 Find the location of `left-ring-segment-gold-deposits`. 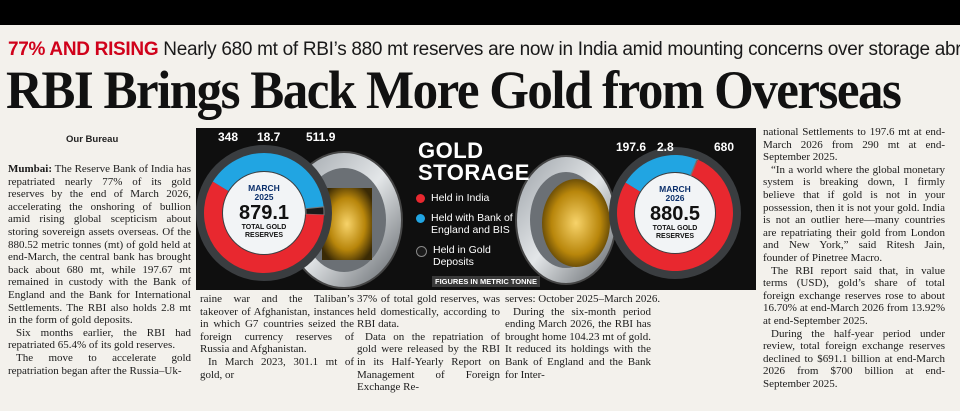

left-ring-segment-gold-deposits is located at coordinates (315, 211).